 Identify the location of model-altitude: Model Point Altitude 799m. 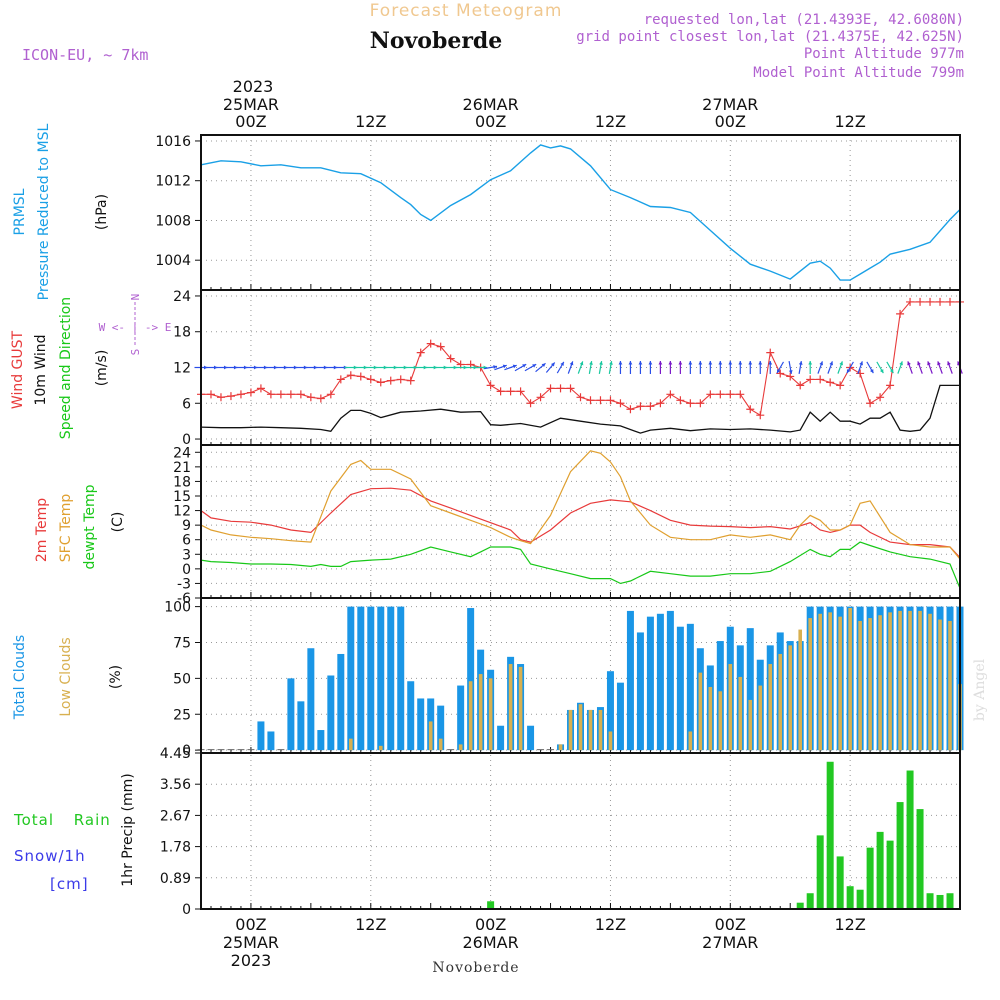
(858, 73).